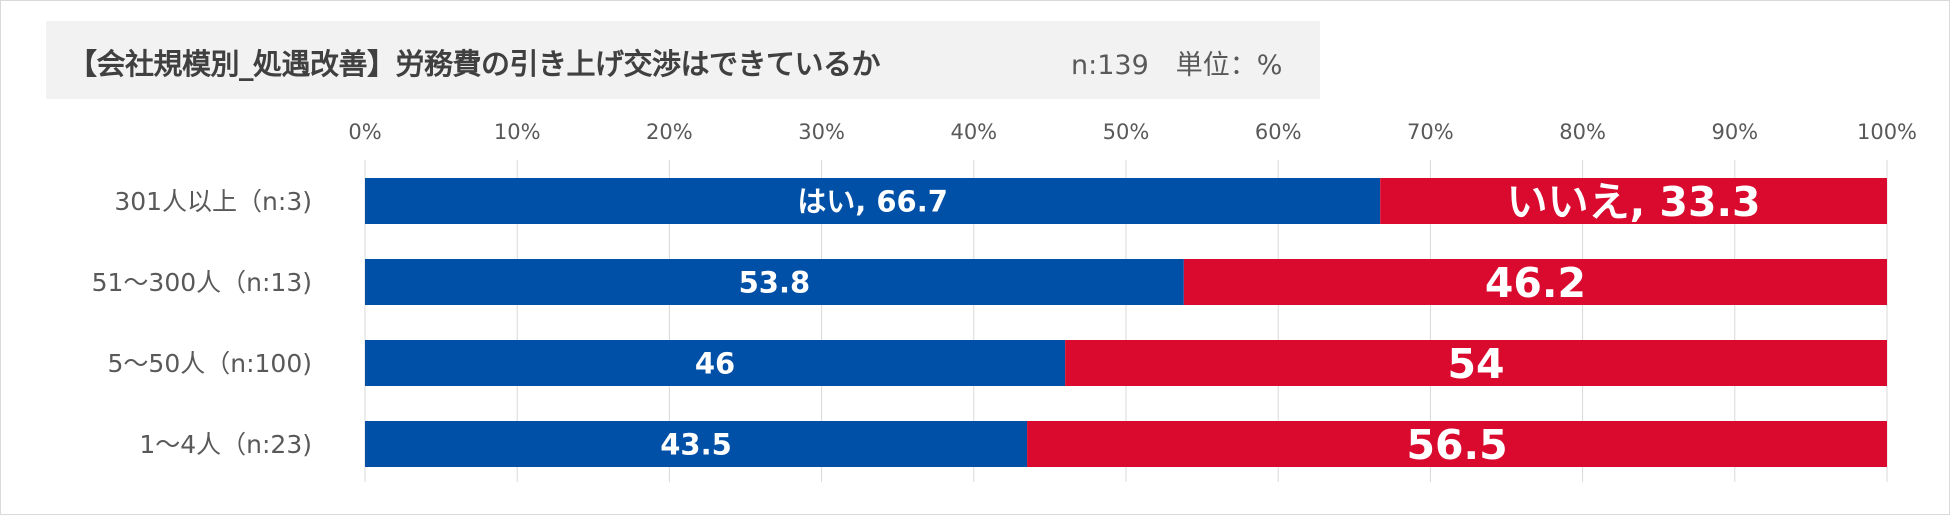  Describe the element at coordinates (225, 444) in the screenshot. I see `category-label: 1～4人（n:23)` at that location.